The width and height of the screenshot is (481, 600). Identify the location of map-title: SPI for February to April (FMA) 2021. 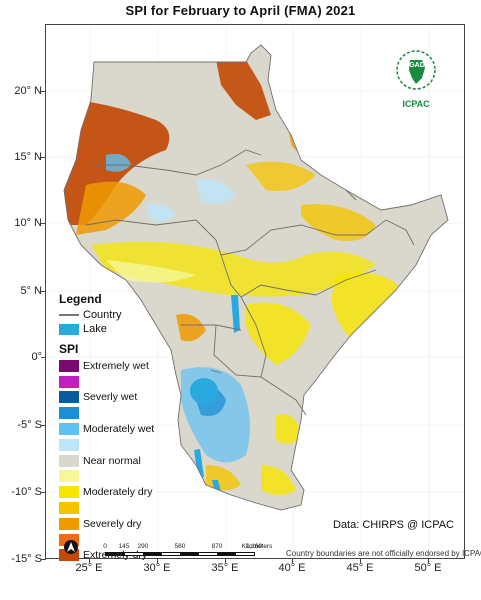
(240, 10).